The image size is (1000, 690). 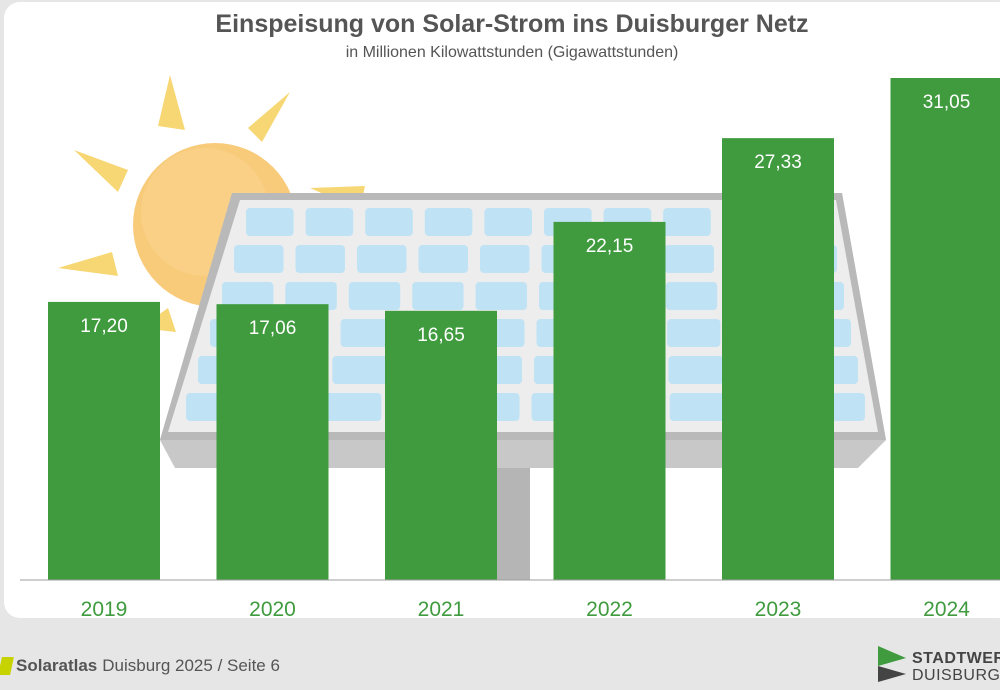 What do you see at coordinates (946, 609) in the screenshot?
I see `x-tick-label-2024: 2024` at bounding box center [946, 609].